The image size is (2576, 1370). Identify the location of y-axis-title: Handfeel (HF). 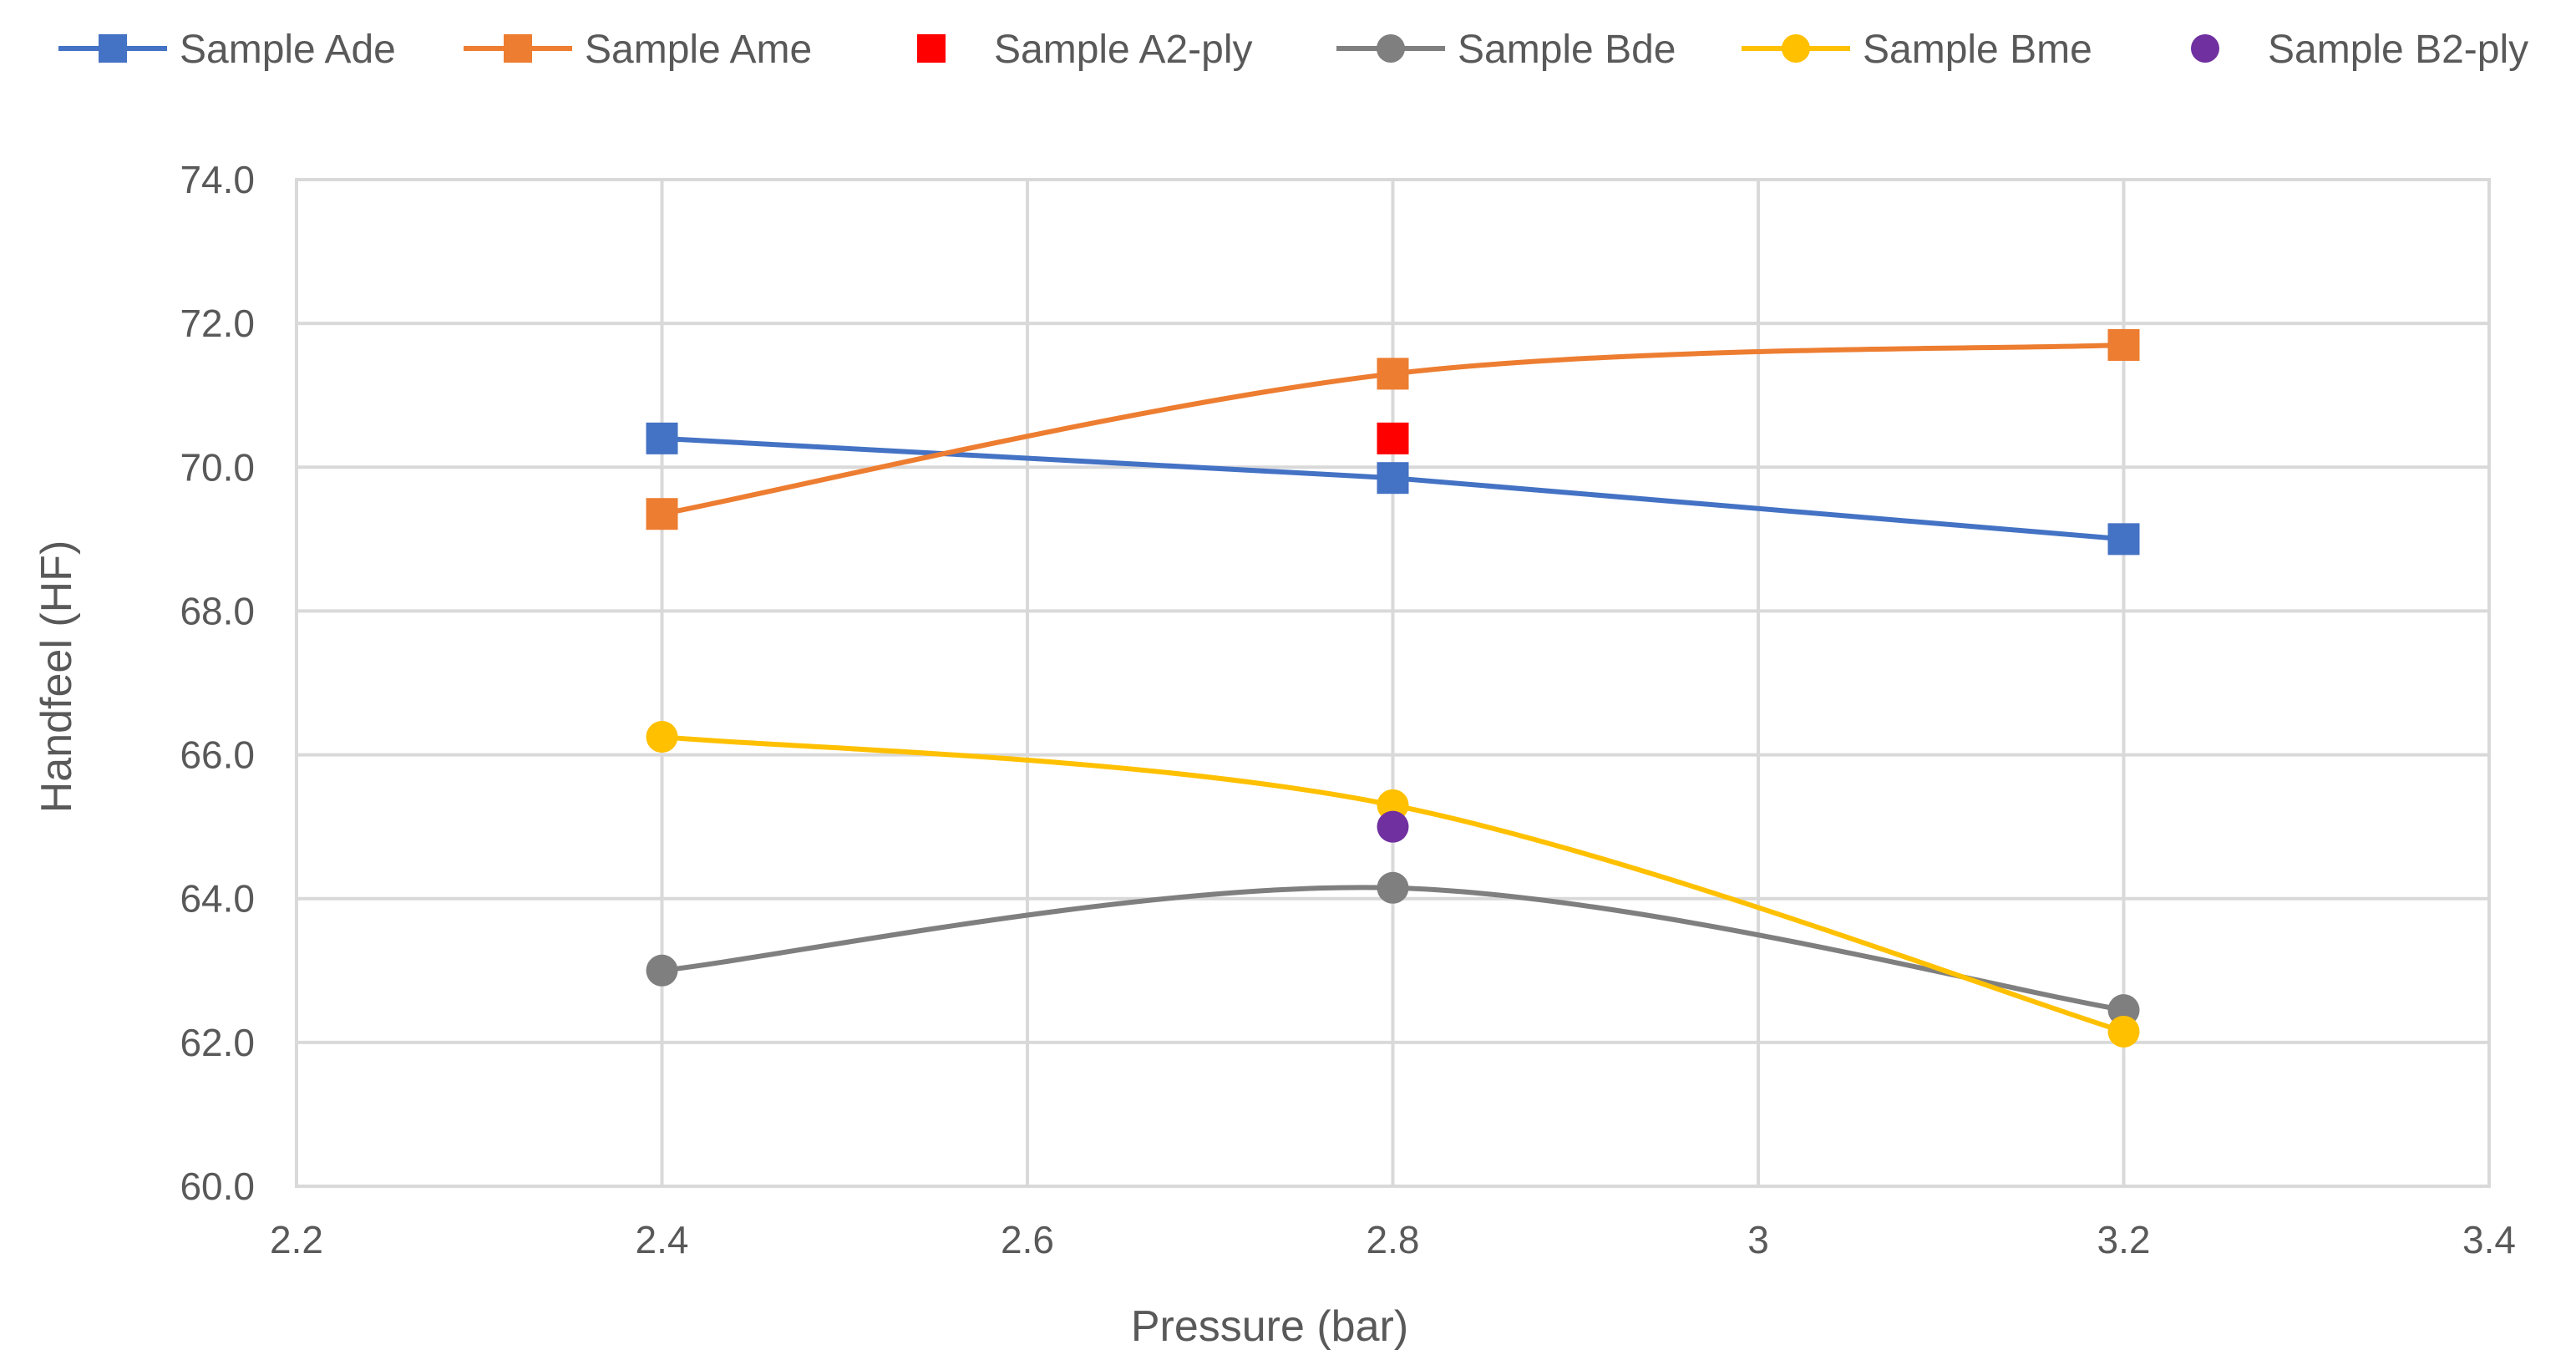
(57, 677).